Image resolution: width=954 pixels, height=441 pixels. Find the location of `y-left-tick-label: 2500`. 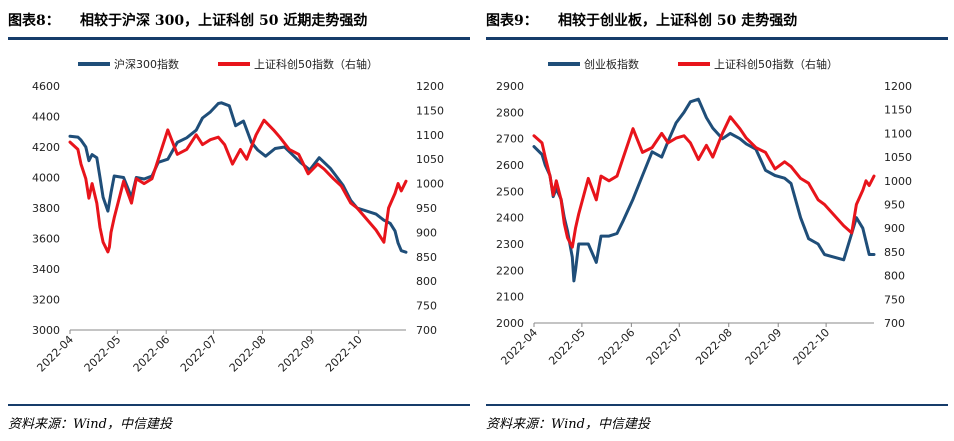

y-left-tick-label: 2500 is located at coordinates (510, 191).